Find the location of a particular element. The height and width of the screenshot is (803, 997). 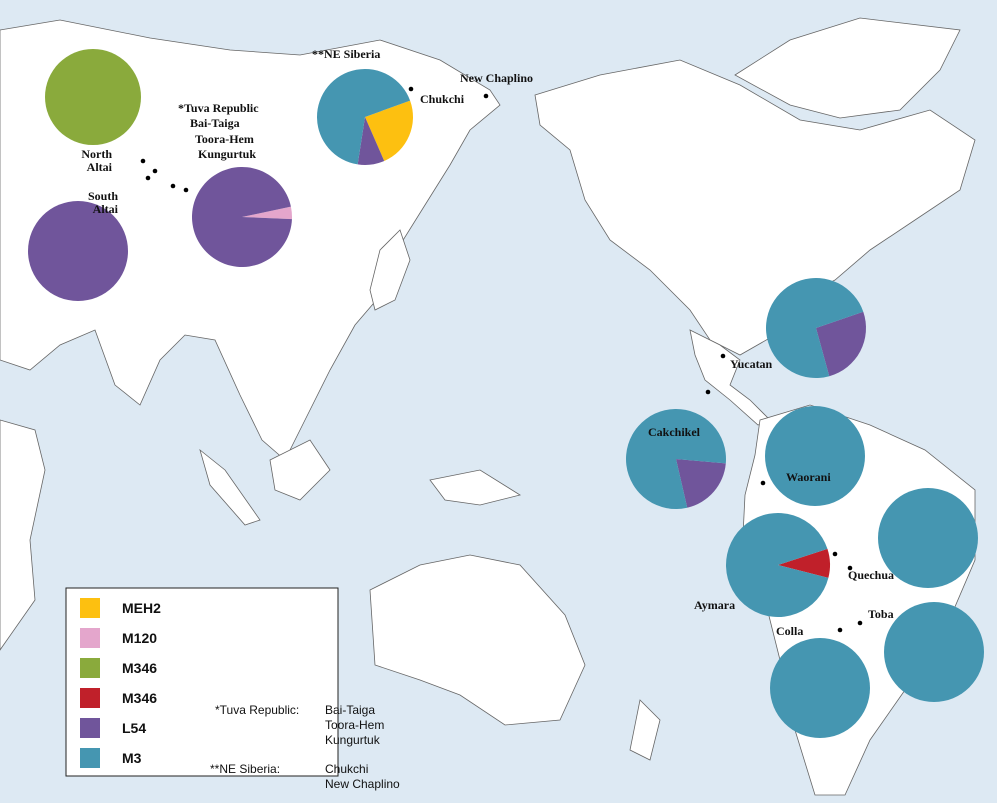

sumatra is located at coordinates (230, 487).